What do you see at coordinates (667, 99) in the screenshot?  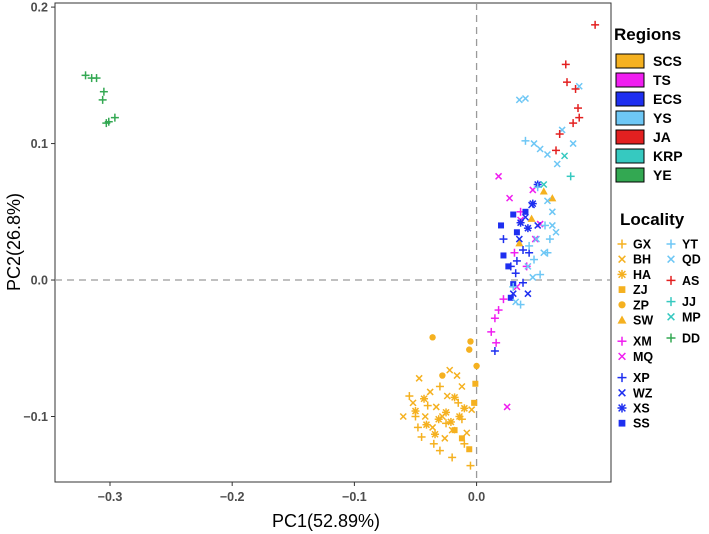 I see `region-label: ECS` at bounding box center [667, 99].